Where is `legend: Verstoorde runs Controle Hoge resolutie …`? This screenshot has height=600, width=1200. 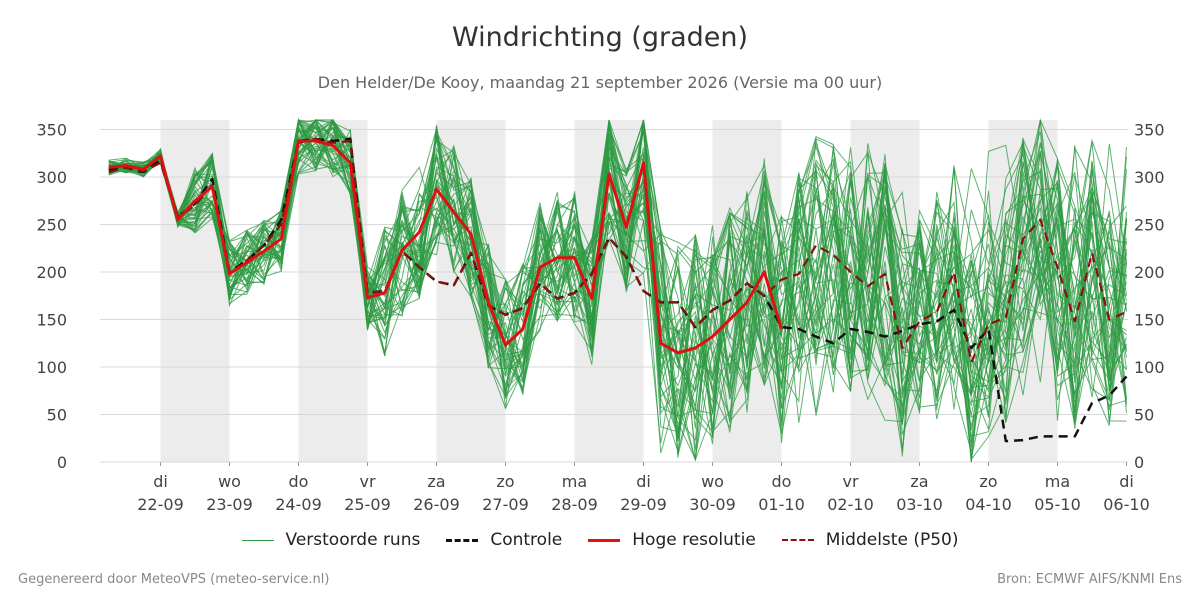
legend: Verstoorde runs Controle Hoge resolutie … is located at coordinates (600, 540).